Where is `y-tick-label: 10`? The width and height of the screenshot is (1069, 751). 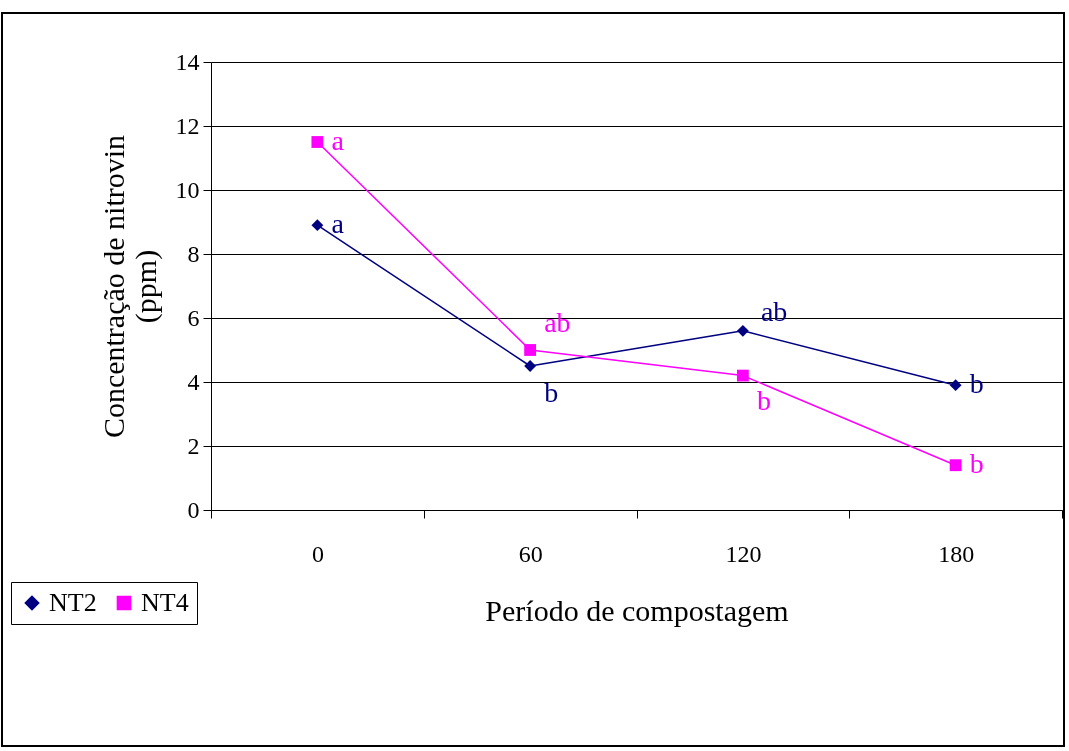 y-tick-label: 10 is located at coordinates (187, 189).